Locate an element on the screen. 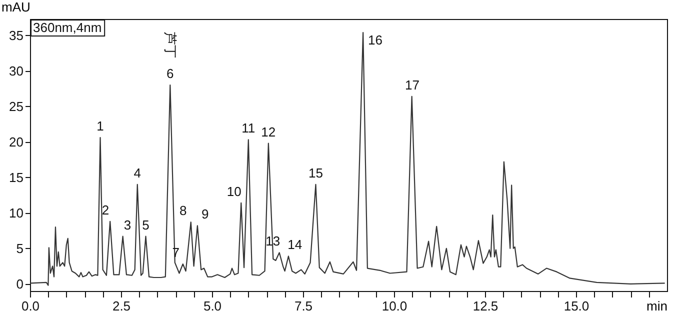  annotation: 9 is located at coordinates (205, 214).